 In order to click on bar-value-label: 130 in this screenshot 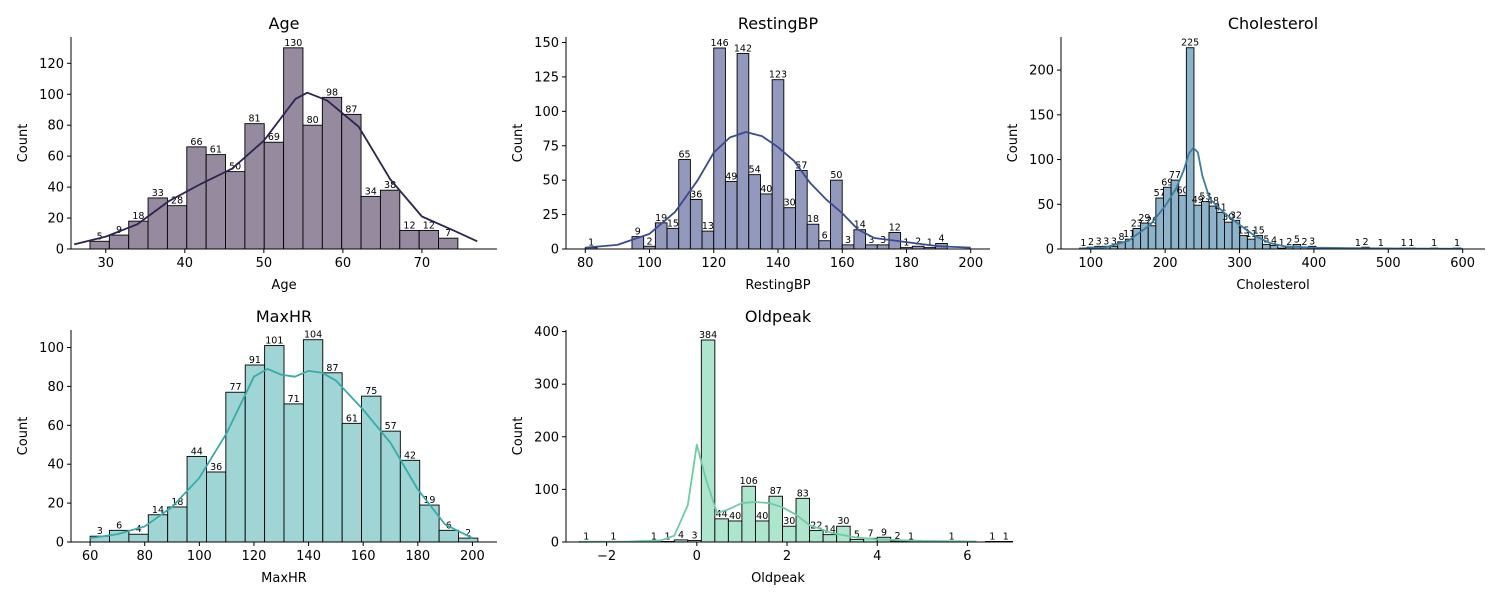, I will do `click(293, 43)`.